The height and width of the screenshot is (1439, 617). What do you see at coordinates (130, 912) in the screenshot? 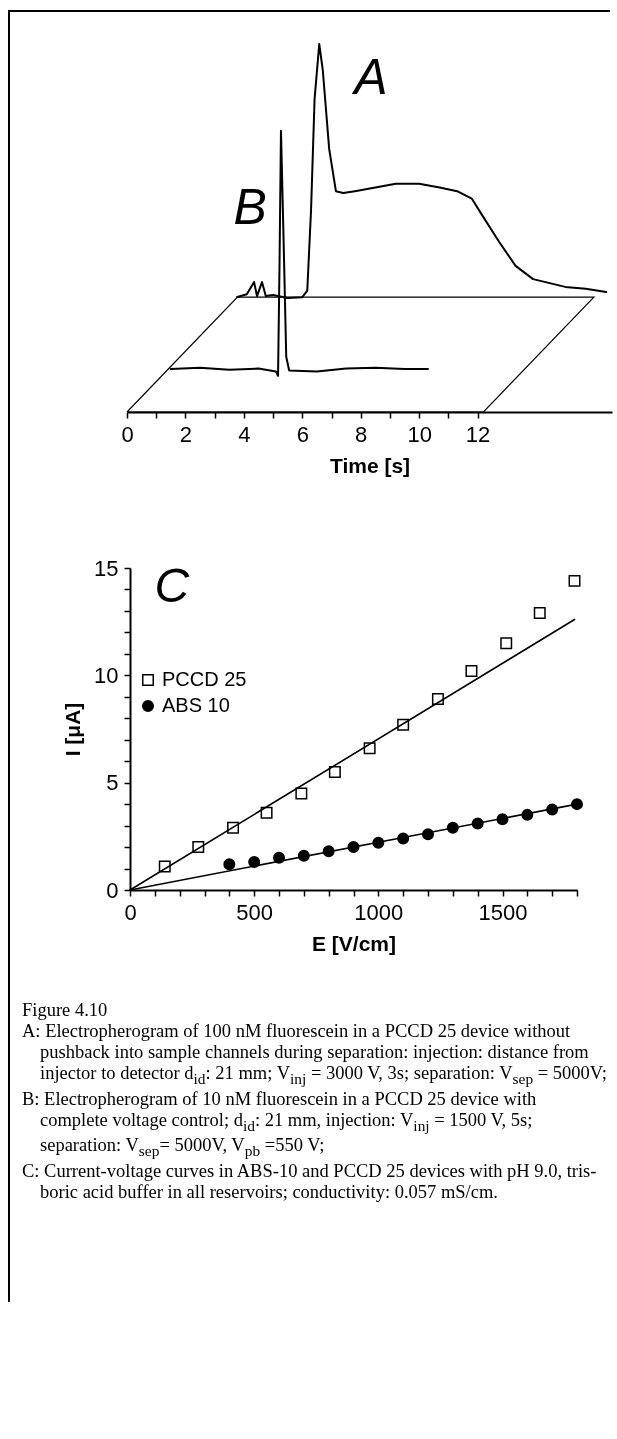
I see `x-tick-label: 0` at bounding box center [130, 912].